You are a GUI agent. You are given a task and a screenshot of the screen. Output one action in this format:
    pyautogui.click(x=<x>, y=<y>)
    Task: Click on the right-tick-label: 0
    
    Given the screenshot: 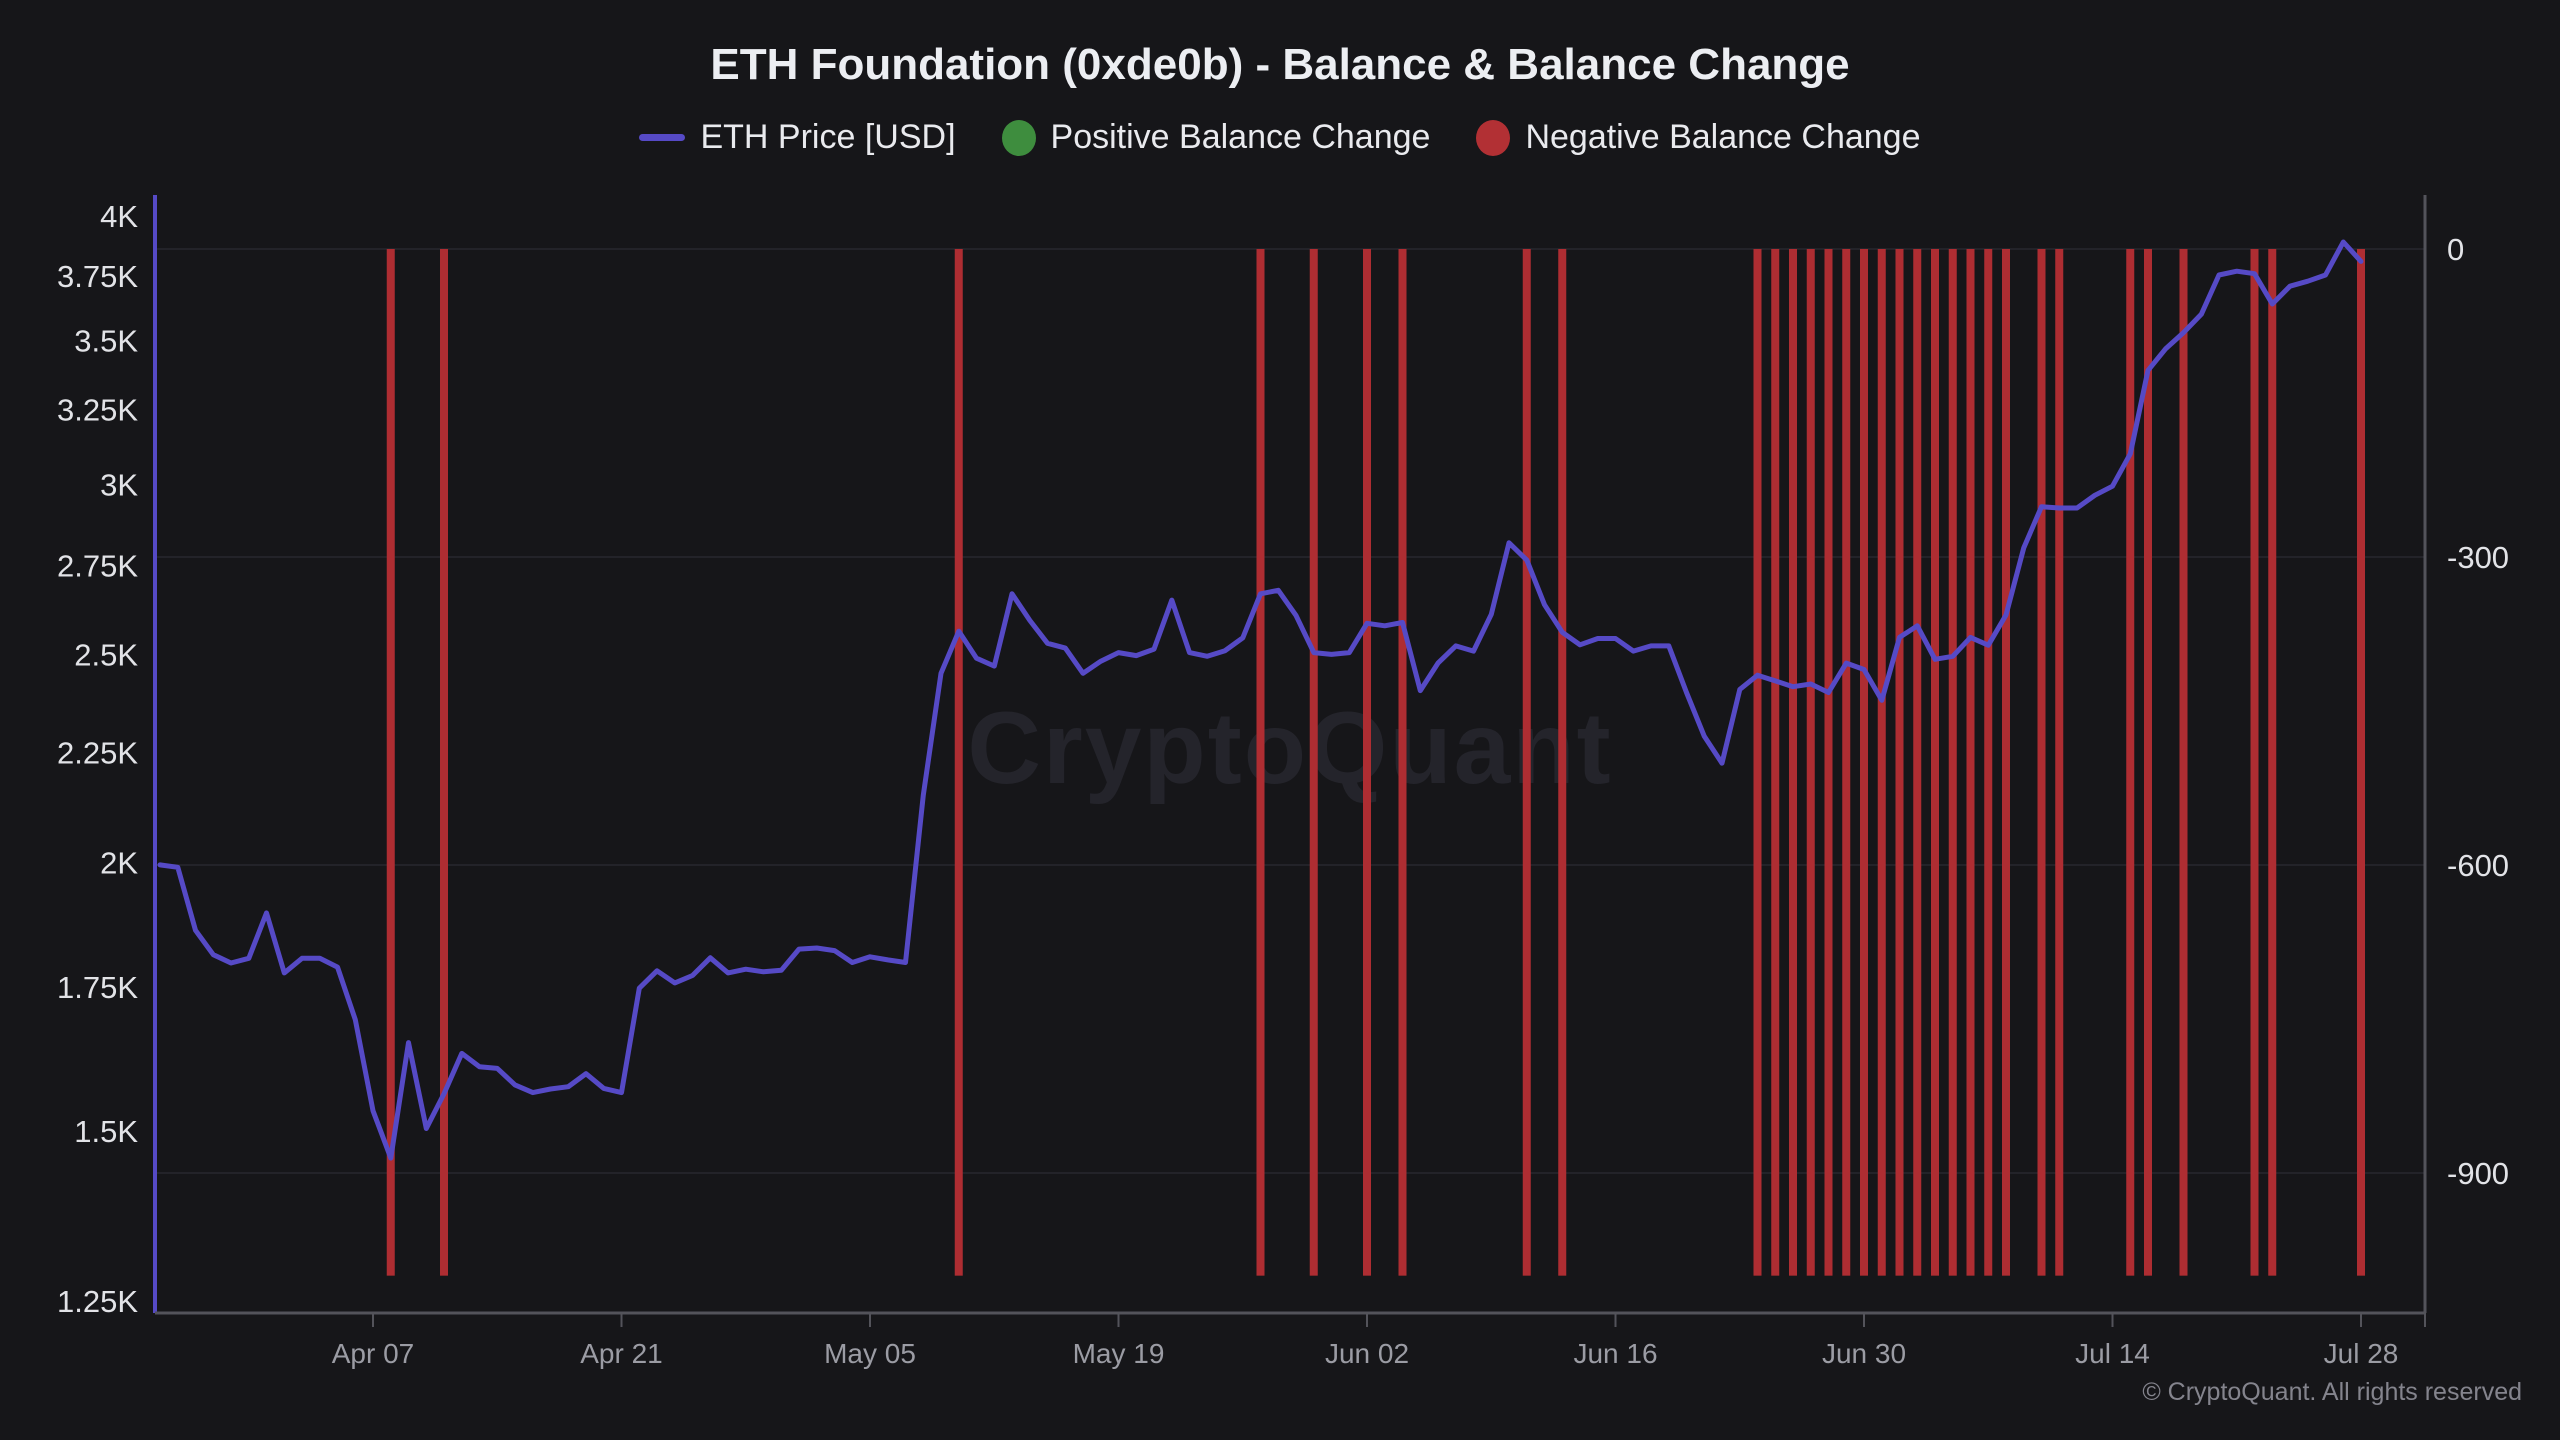 What is the action you would take?
    pyautogui.click(x=2455, y=249)
    